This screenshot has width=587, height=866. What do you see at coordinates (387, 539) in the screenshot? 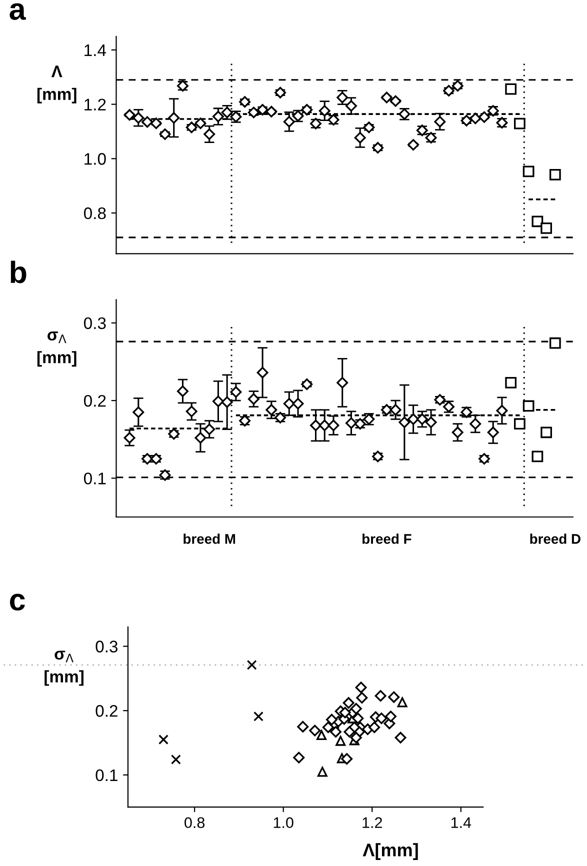
I see `x-tick-label: breed F` at bounding box center [387, 539].